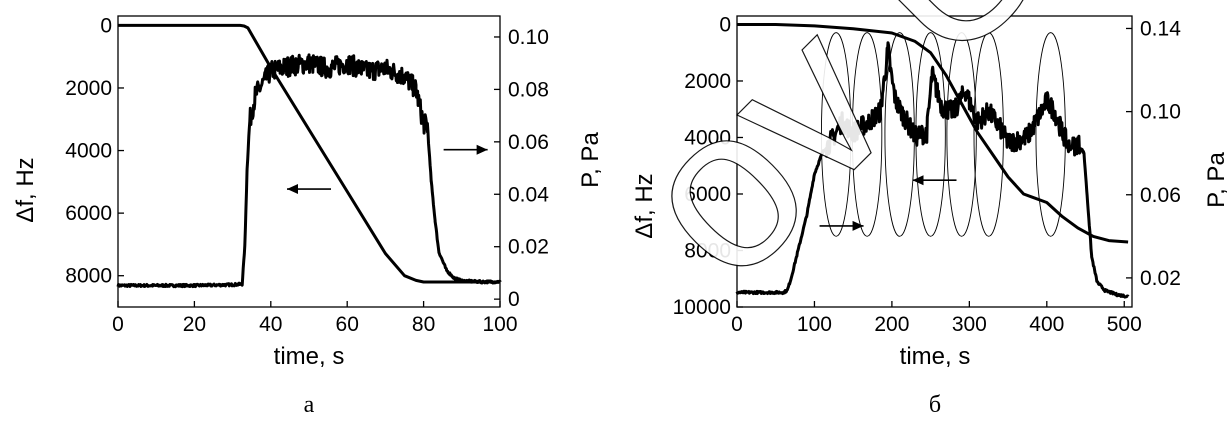  What do you see at coordinates (387, 169) in the screenshot?
I see `annotations-a` at bounding box center [387, 169].